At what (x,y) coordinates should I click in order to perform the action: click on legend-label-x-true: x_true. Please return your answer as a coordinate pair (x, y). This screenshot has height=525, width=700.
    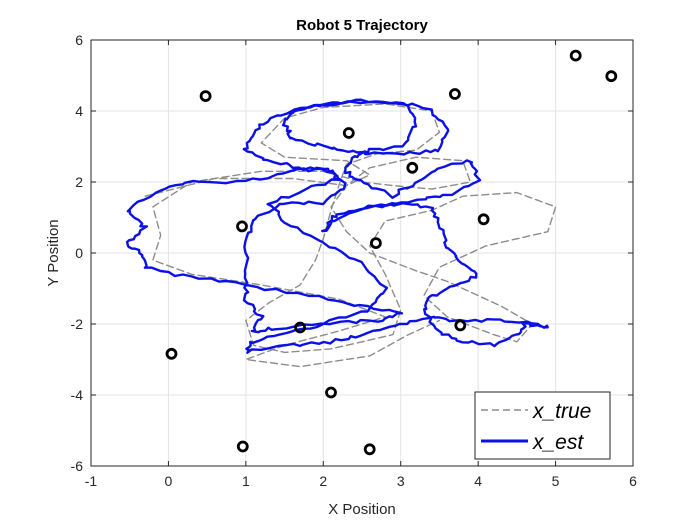
    Looking at the image, I should click on (561, 411).